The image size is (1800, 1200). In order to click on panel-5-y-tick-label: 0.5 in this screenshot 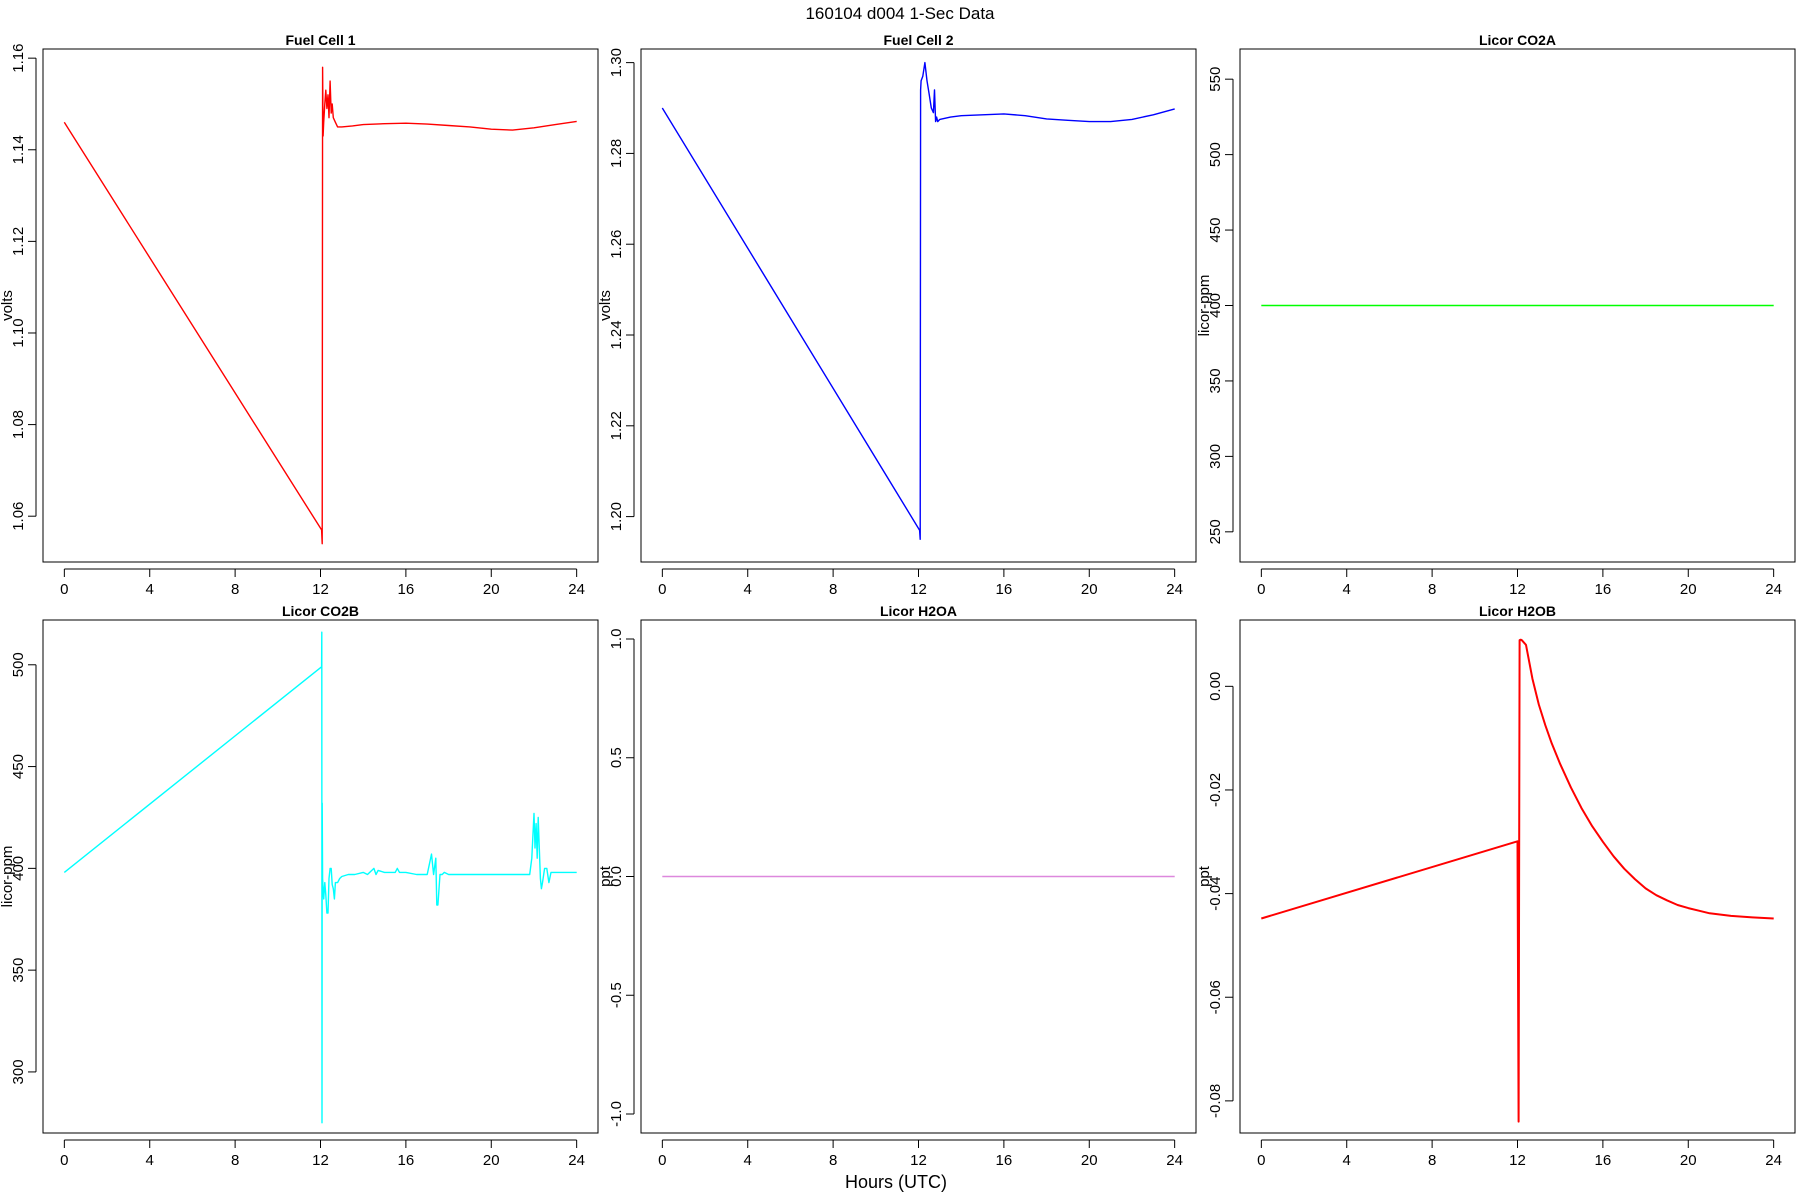, I will do `click(616, 757)`.